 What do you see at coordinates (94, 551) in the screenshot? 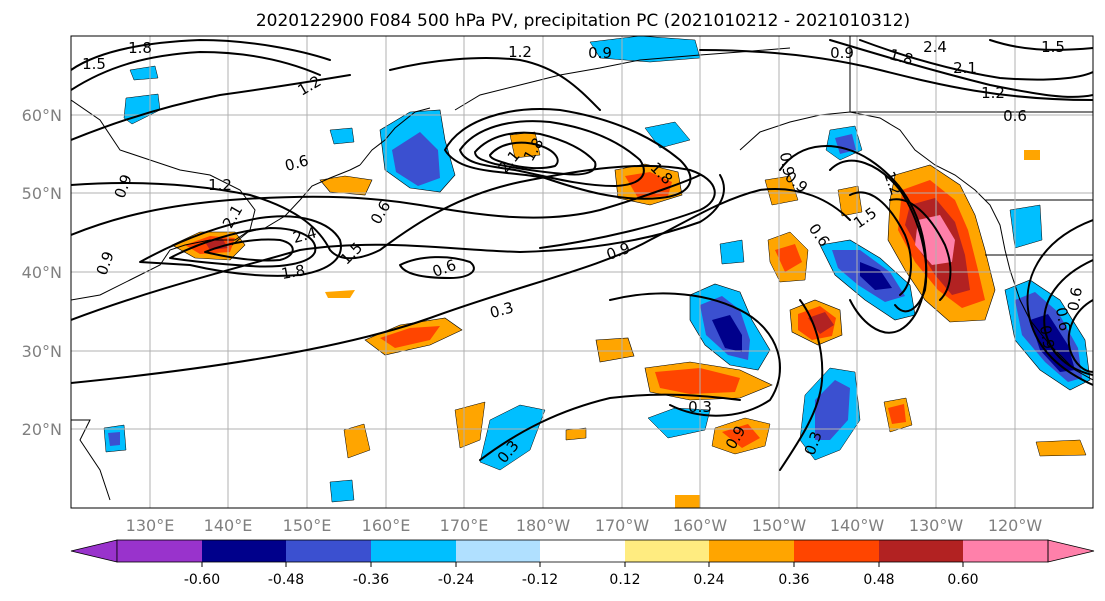
I see `colorbar-extend-low` at bounding box center [94, 551].